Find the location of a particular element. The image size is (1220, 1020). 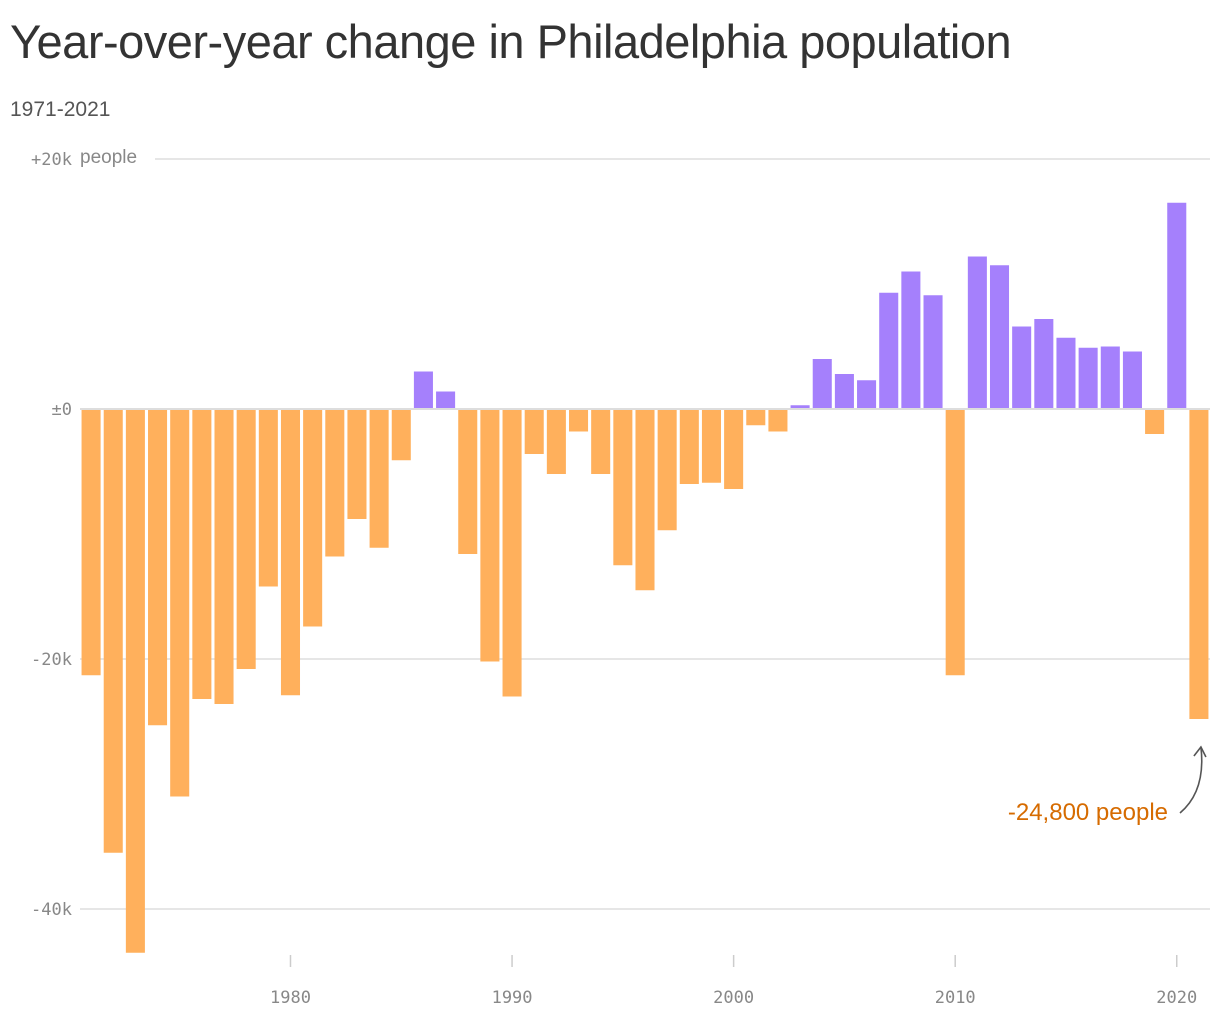

annotations: -24,800 people is located at coordinates (1107, 785).